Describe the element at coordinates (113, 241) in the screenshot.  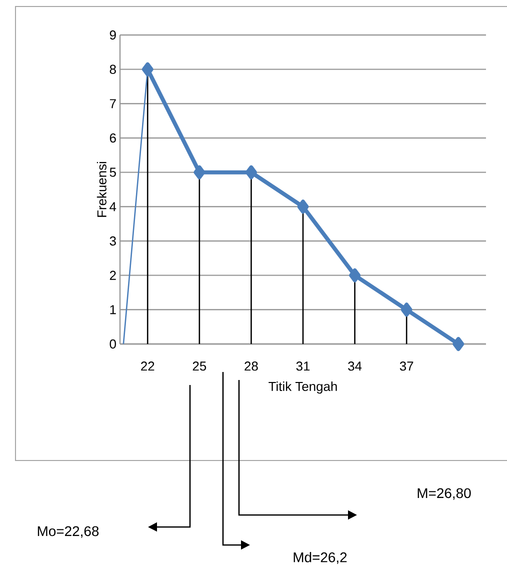
I see `y-tick-label: 3` at that location.